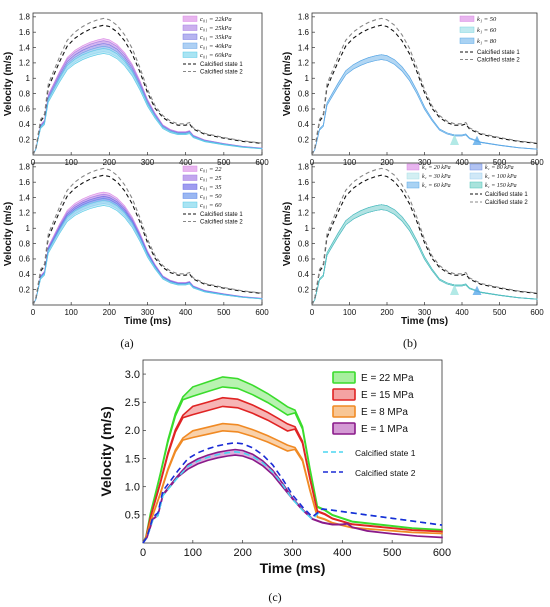 The image size is (550, 607). What do you see at coordinates (216, 19) in the screenshot?
I see `legend-label: c₀₁ = 22kPa` at bounding box center [216, 19].